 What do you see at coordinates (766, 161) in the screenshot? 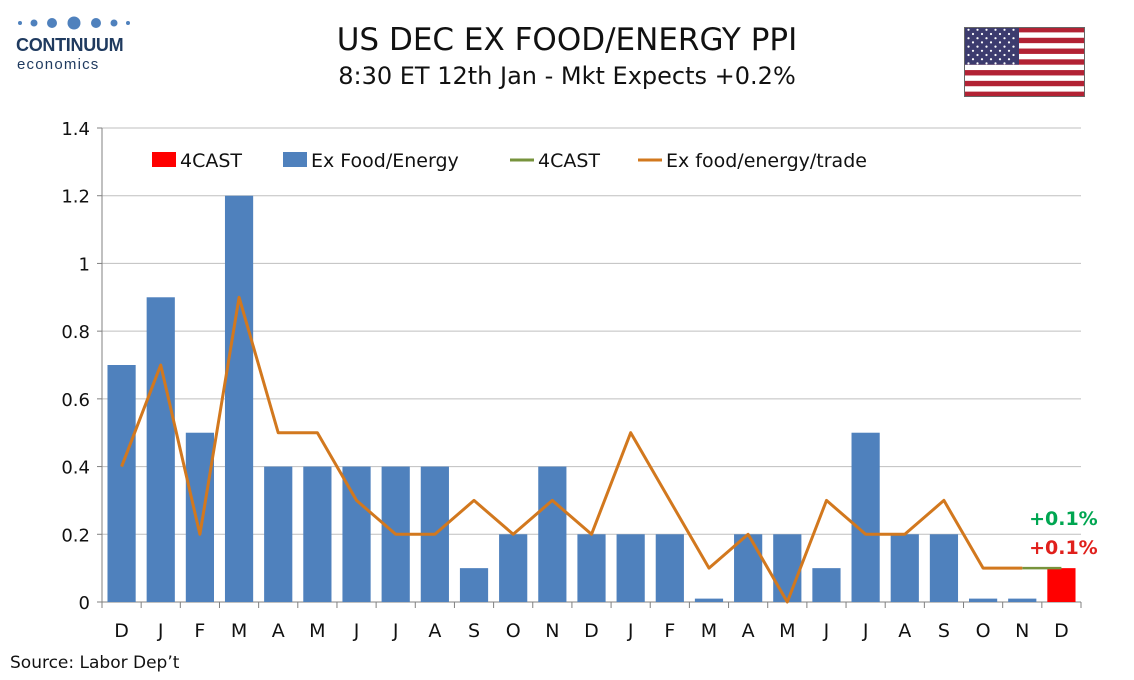
I see `legend-label: Ex food/energy/trade` at bounding box center [766, 161].